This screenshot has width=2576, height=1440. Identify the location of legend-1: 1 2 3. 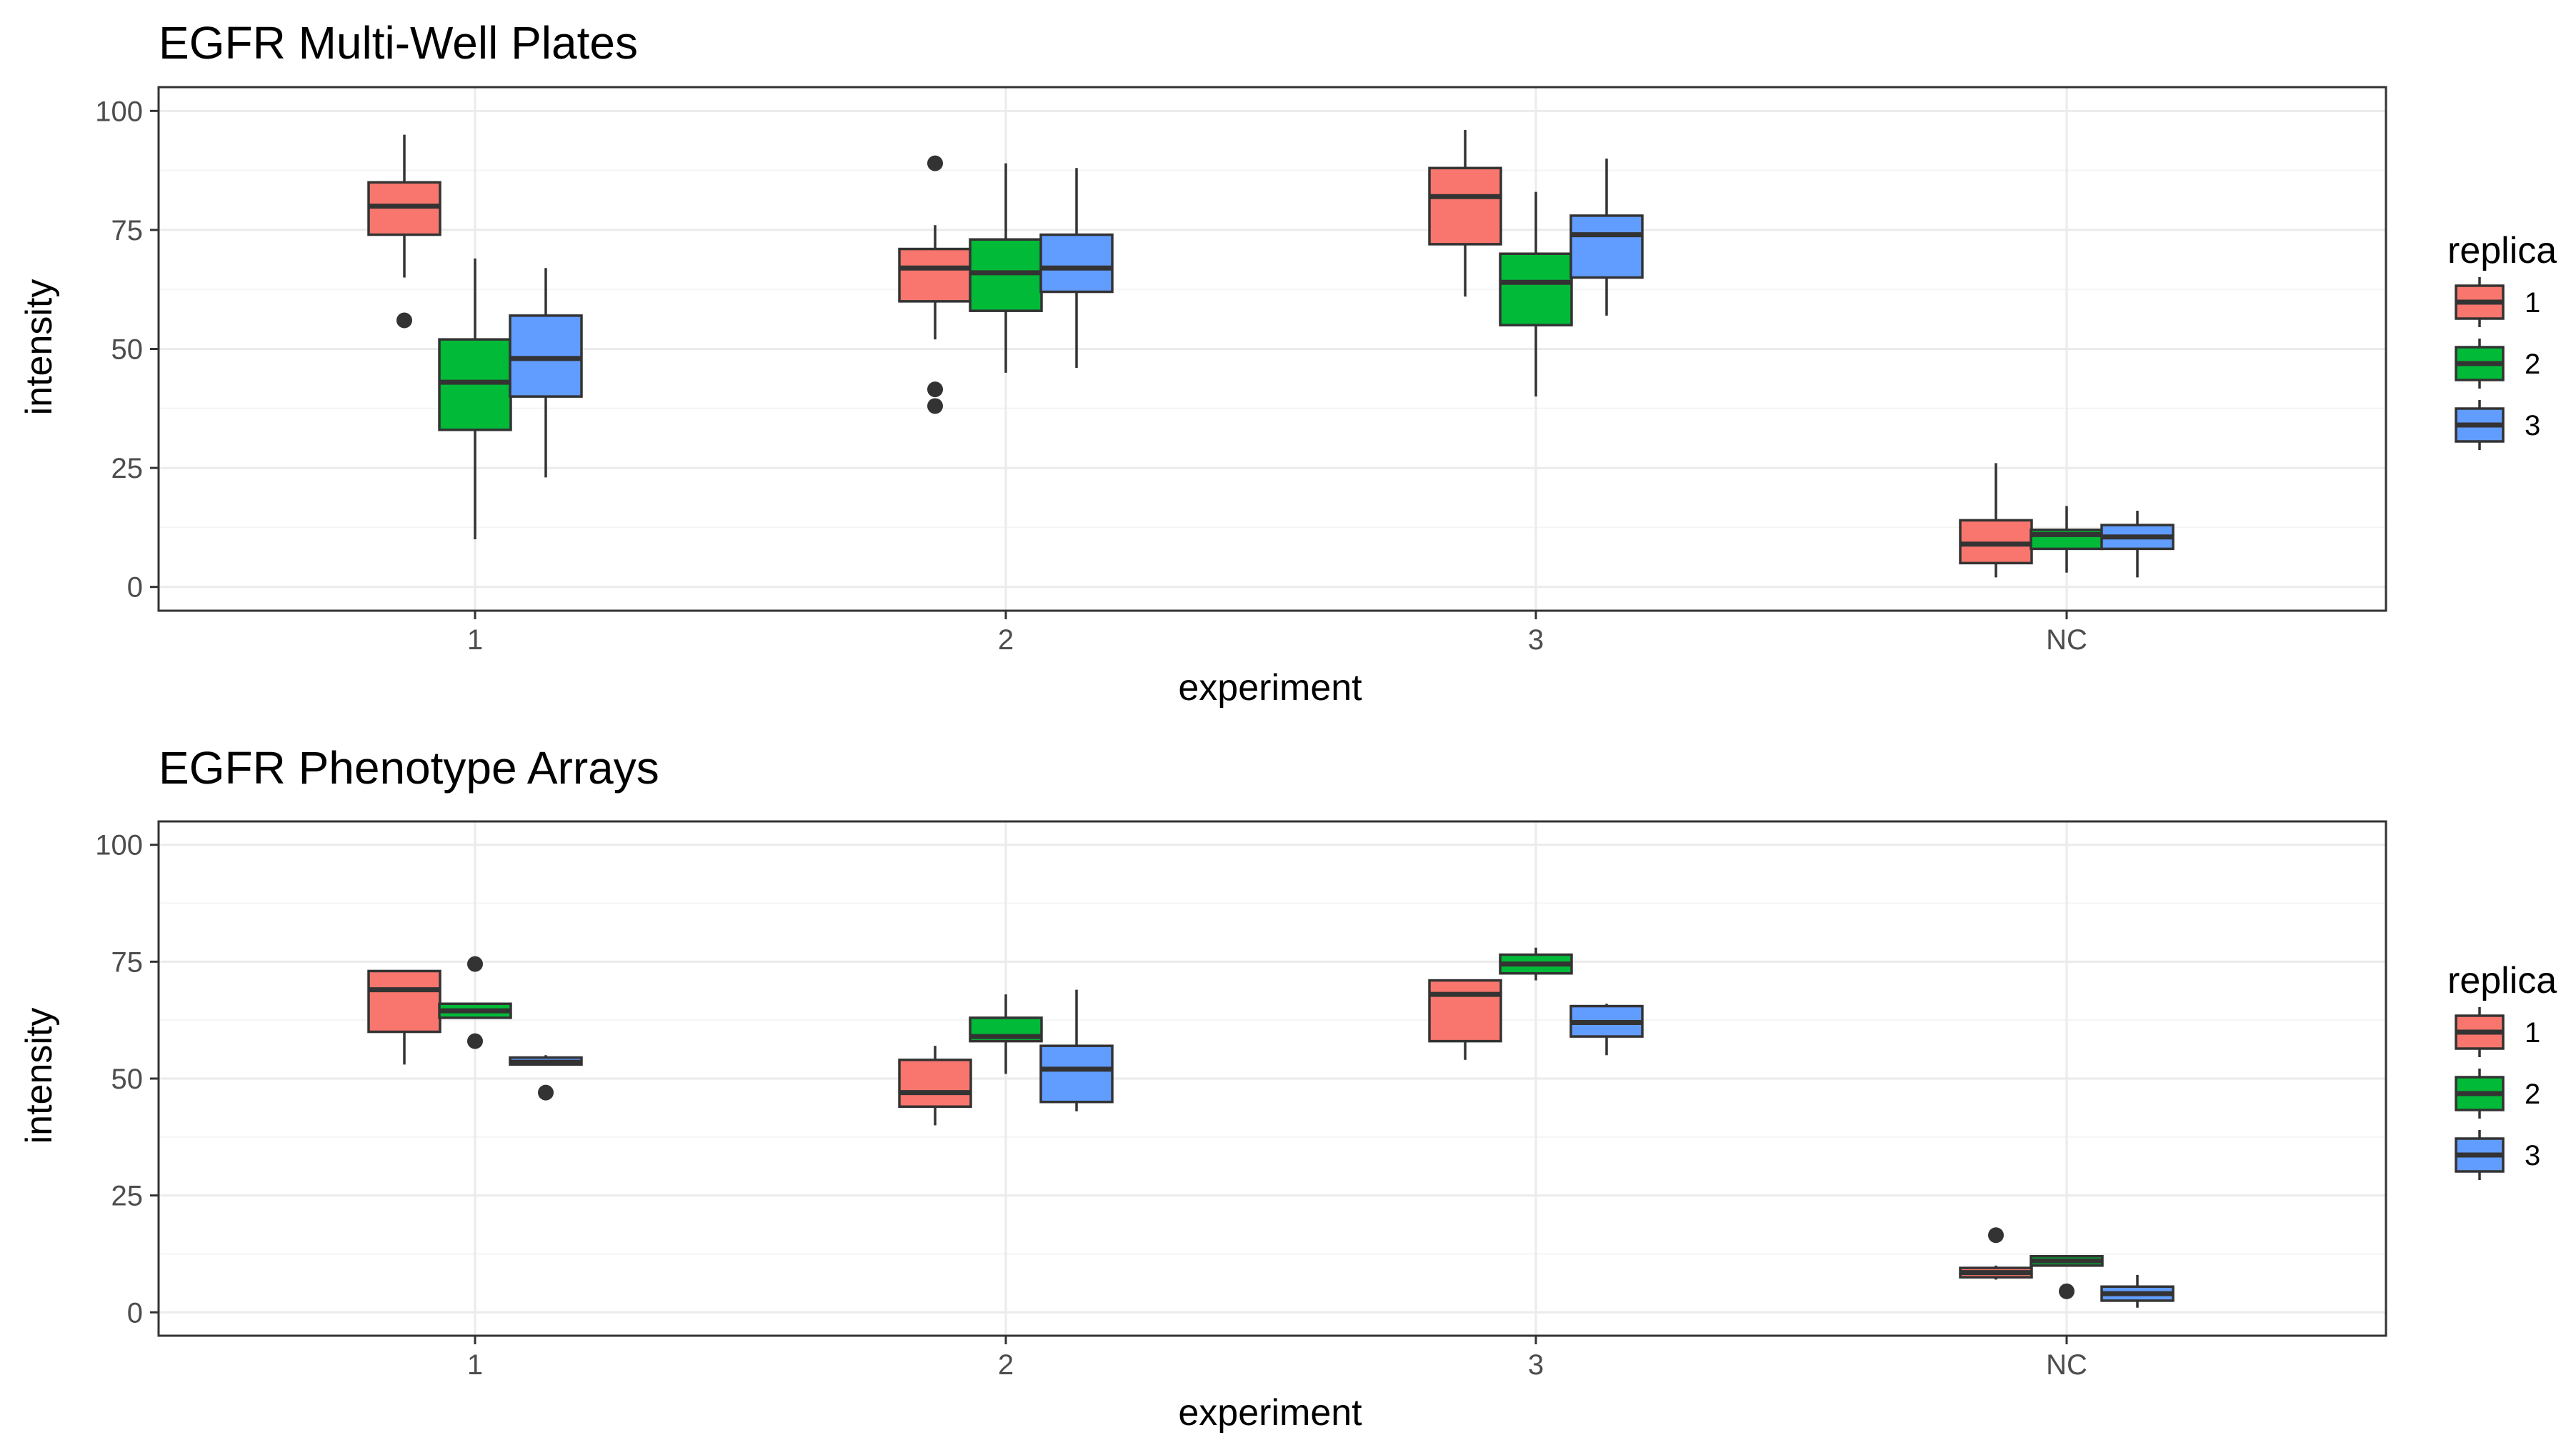
(2497, 363).